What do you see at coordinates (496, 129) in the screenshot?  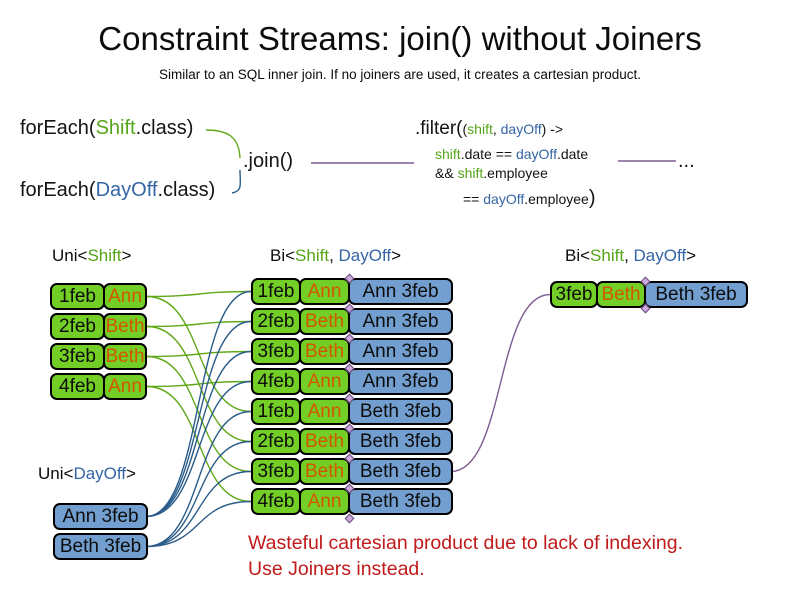 I see `code-text: ,` at bounding box center [496, 129].